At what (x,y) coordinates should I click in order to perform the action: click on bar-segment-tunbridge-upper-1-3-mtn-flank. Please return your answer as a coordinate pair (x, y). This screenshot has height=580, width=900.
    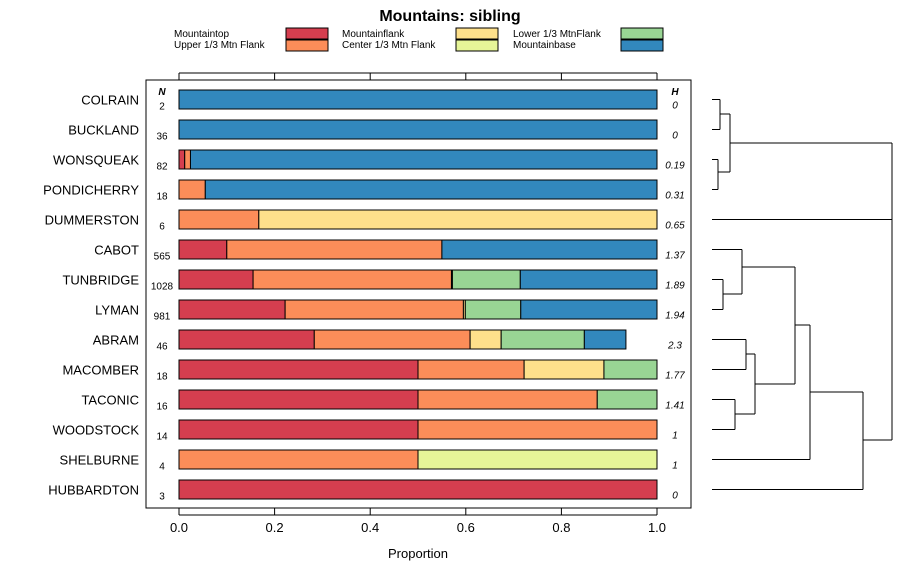
    Looking at the image, I should click on (352, 279).